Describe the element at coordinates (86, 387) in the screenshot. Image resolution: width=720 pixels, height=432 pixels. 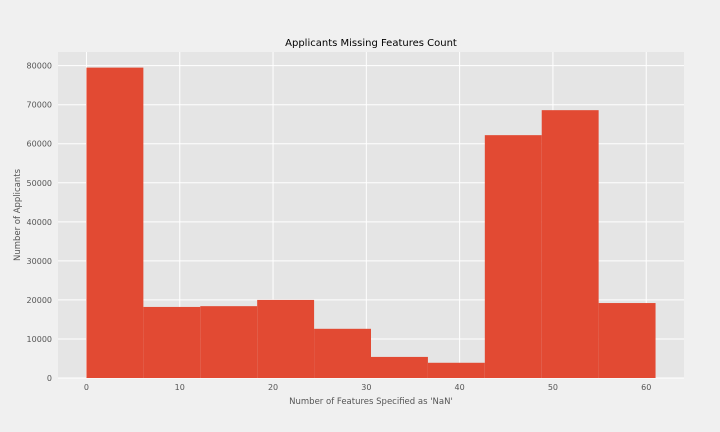
I see `x-tick-label: 0` at that location.